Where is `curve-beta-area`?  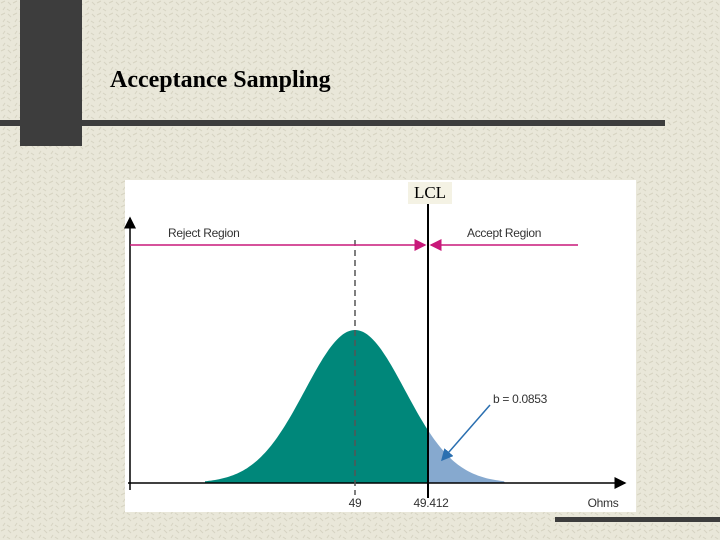 curve-beta-area is located at coordinates (466, 456).